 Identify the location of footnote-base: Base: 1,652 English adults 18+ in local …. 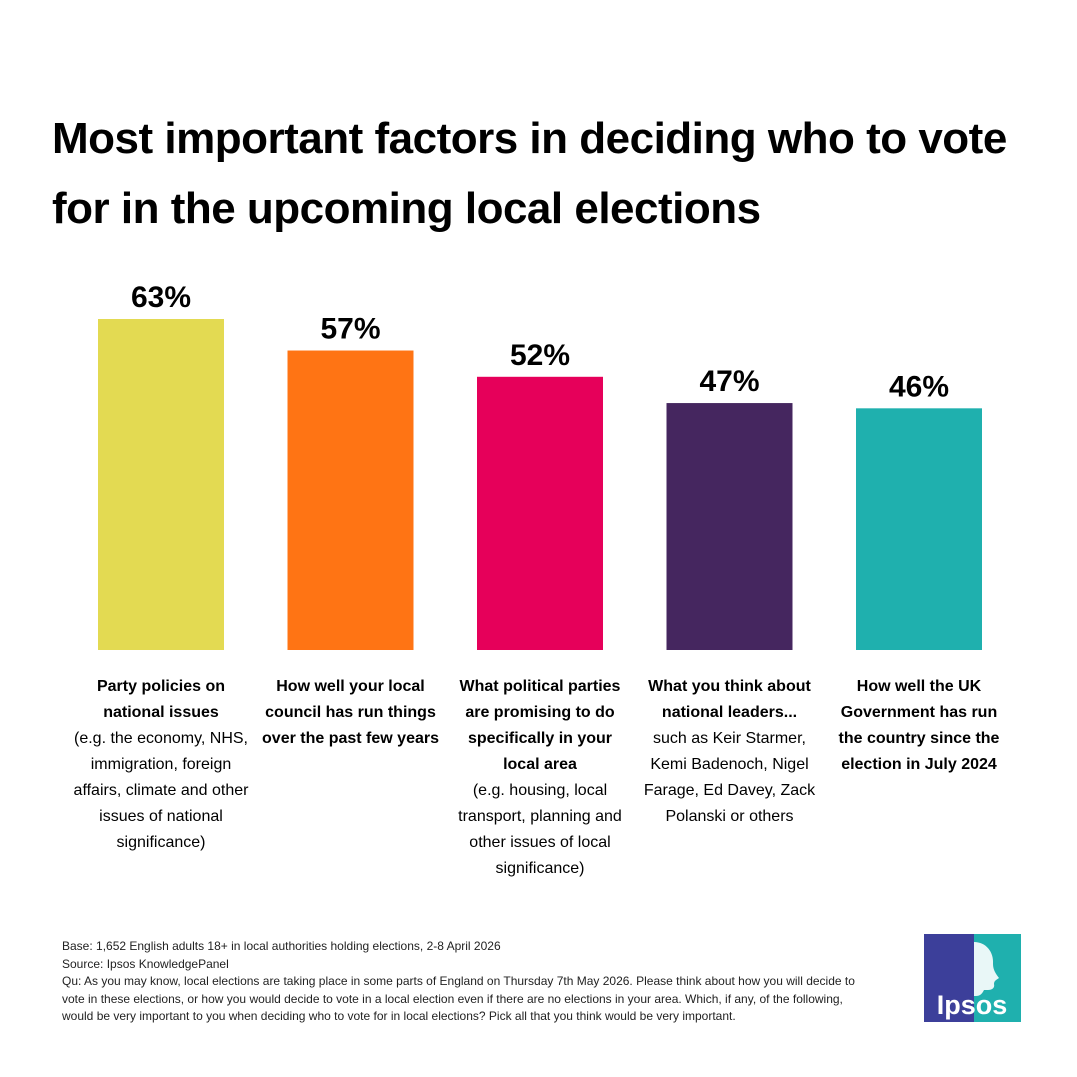
(281, 946).